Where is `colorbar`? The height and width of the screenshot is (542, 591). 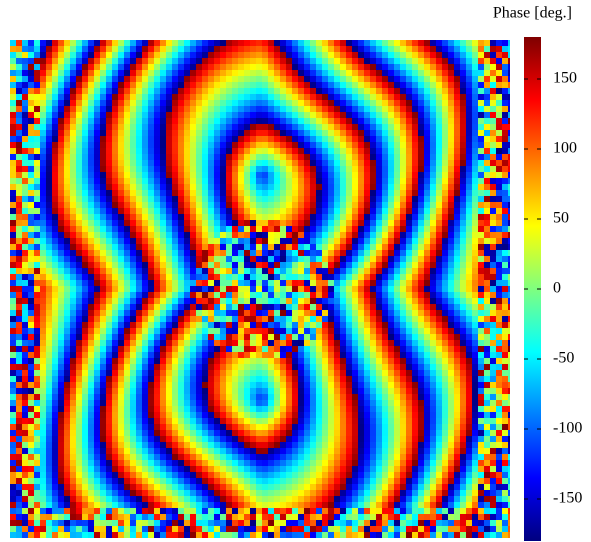
colorbar is located at coordinates (532, 289).